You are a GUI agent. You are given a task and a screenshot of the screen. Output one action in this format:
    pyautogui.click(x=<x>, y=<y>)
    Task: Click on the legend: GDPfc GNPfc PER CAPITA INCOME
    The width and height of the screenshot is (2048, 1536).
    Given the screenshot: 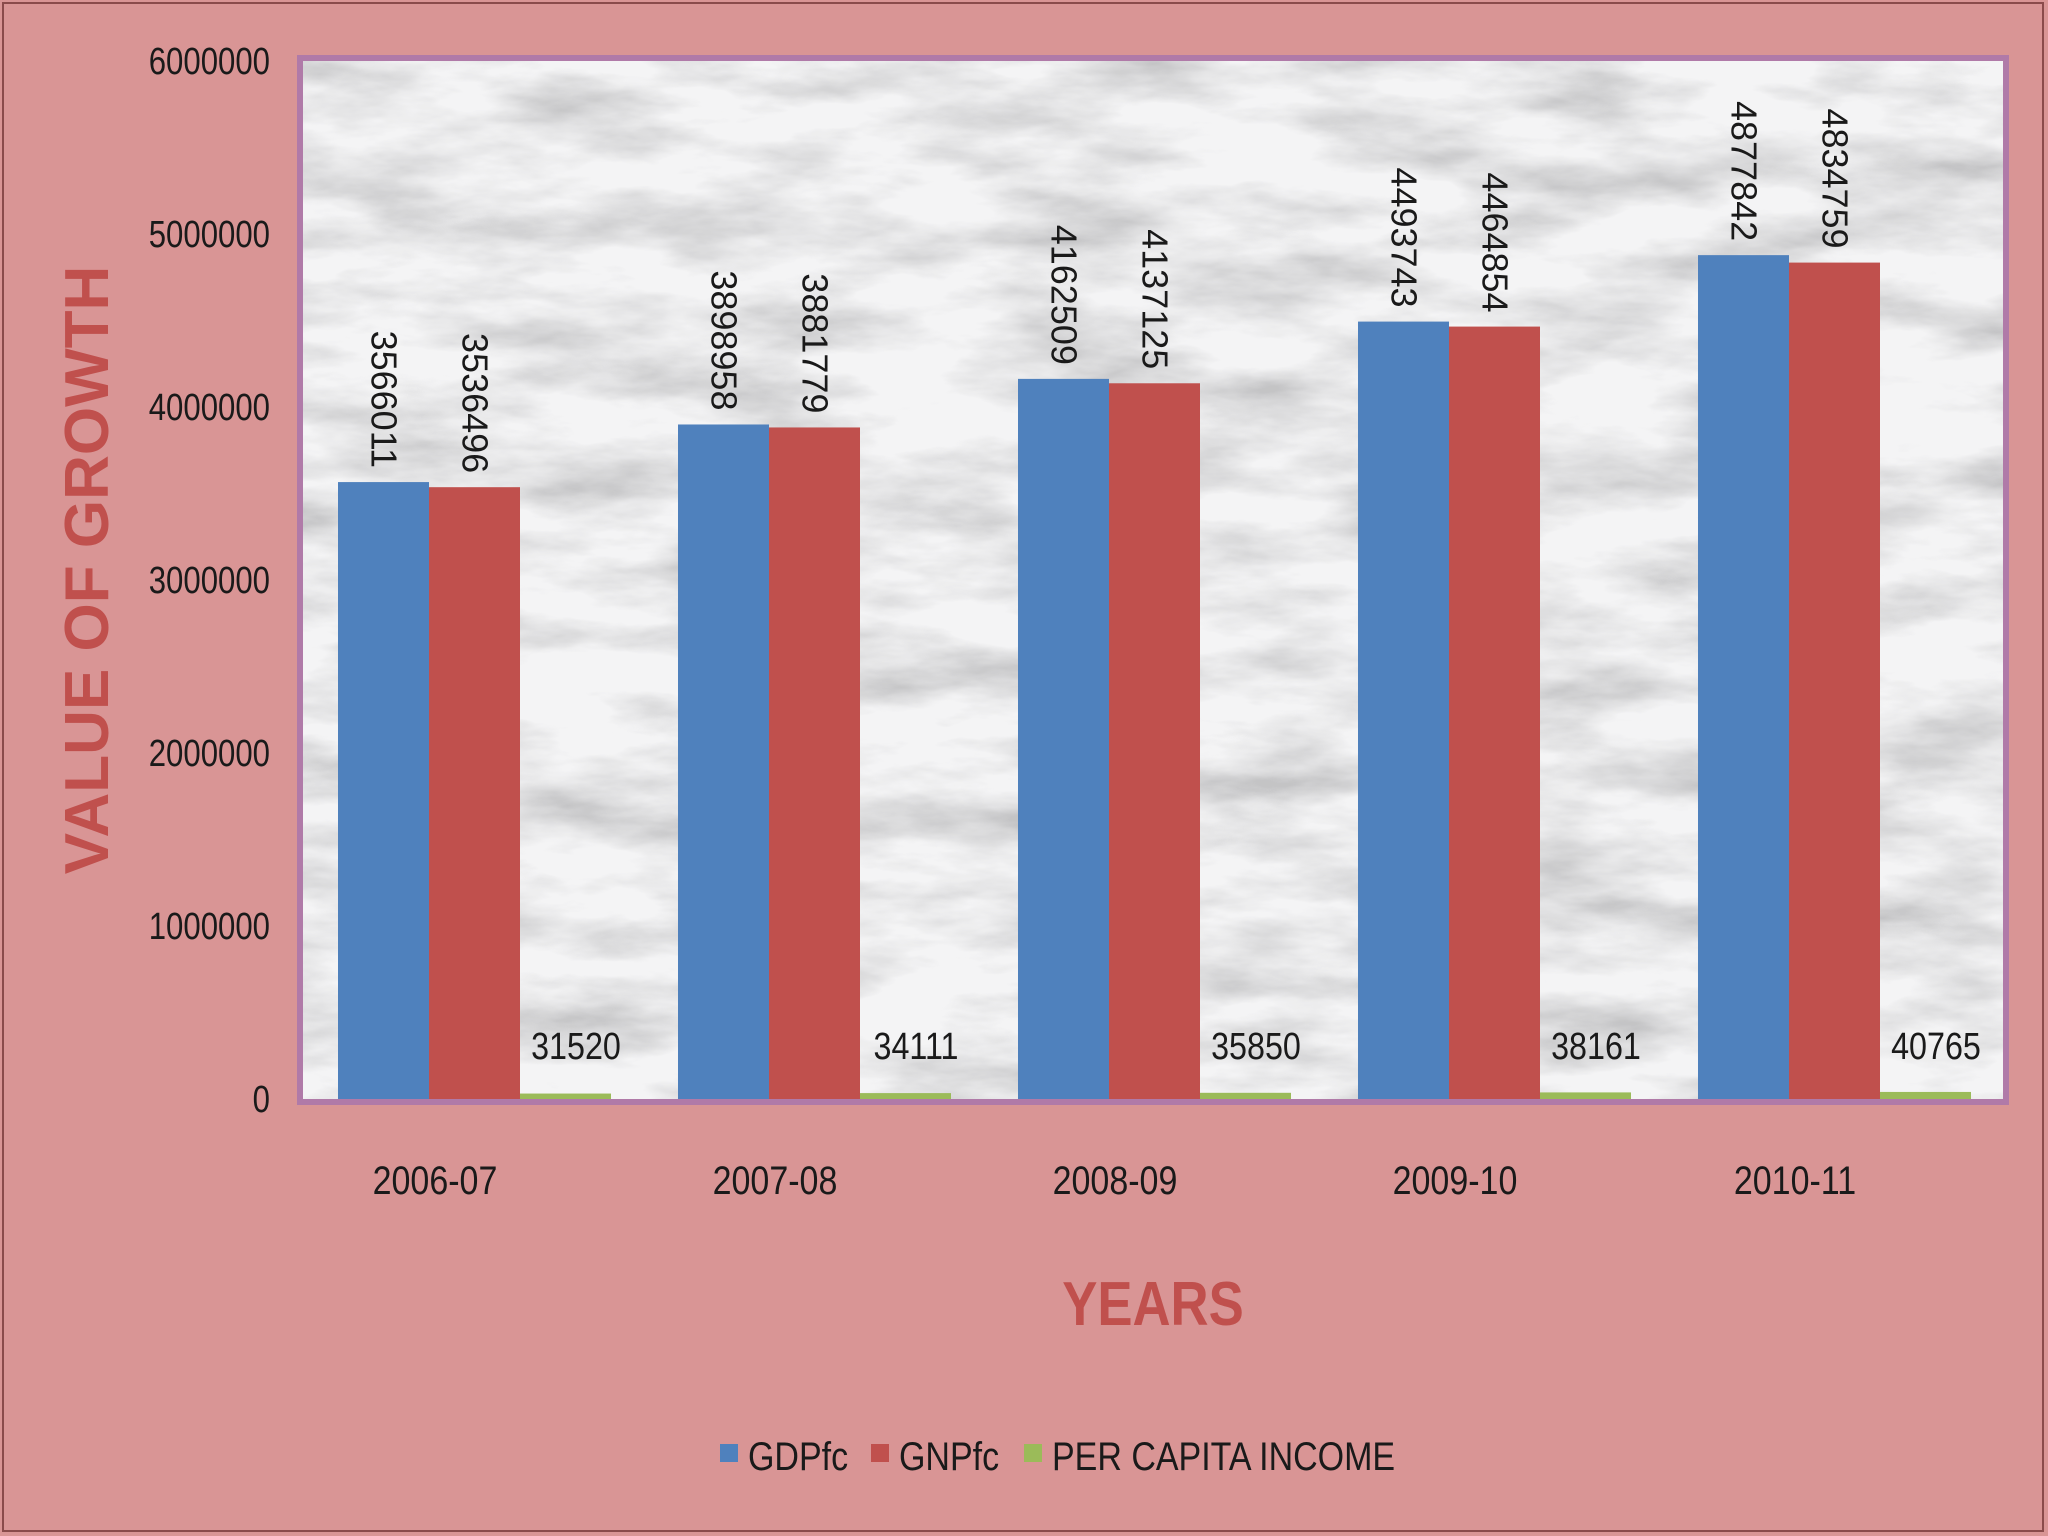 What is the action you would take?
    pyautogui.click(x=1057, y=1456)
    